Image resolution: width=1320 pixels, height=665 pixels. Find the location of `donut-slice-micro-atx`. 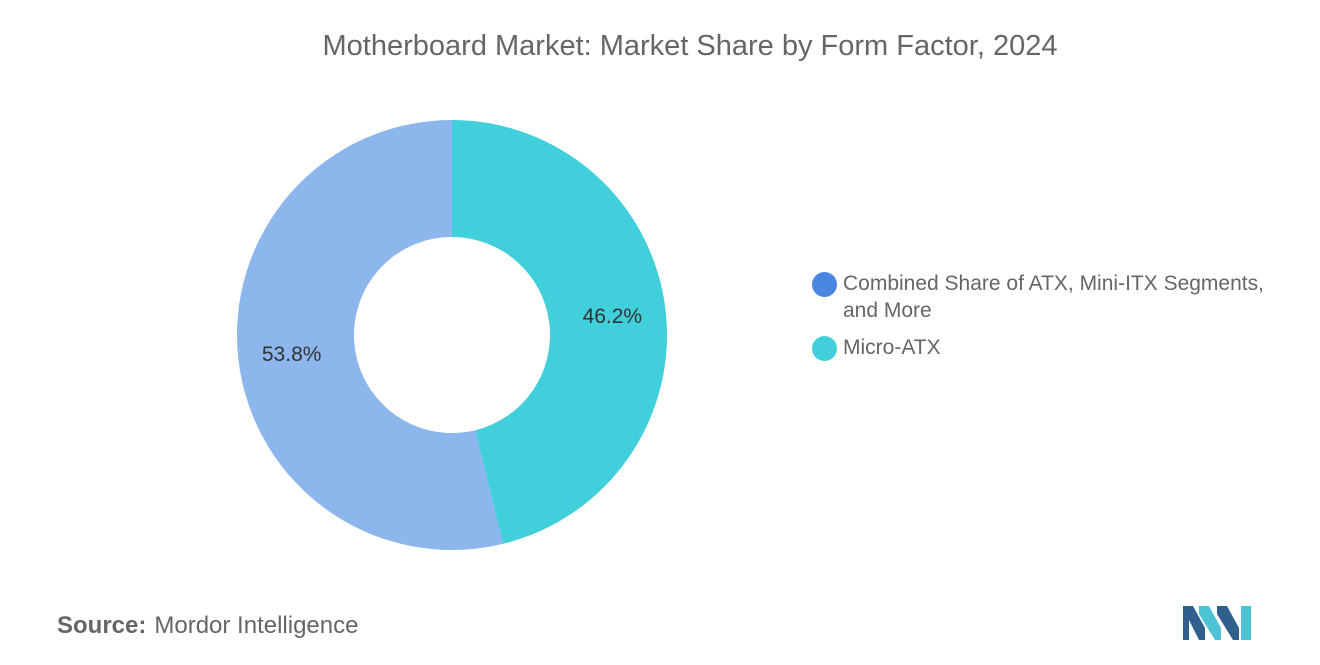

donut-slice-micro-atx is located at coordinates (559, 332).